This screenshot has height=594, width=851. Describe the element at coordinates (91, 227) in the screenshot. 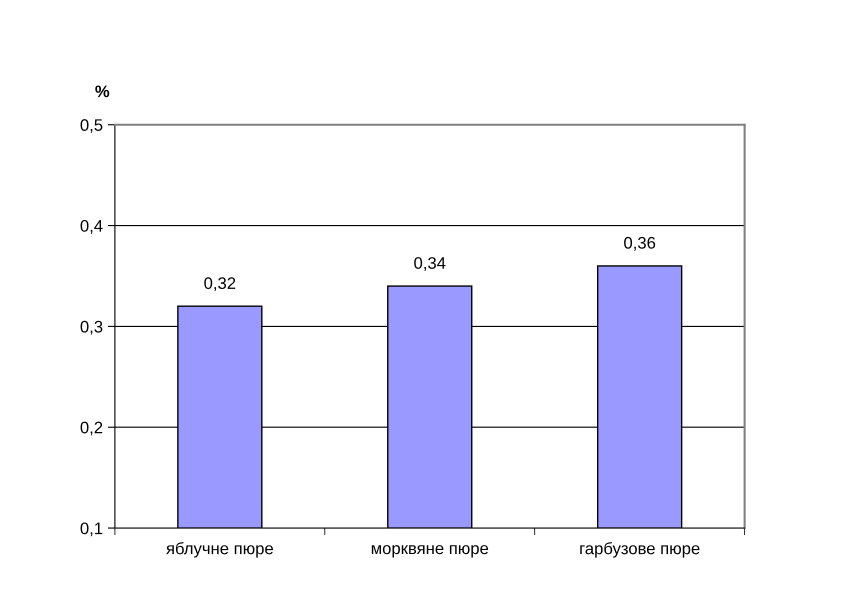

I see `y-tick-label: 0,4` at that location.